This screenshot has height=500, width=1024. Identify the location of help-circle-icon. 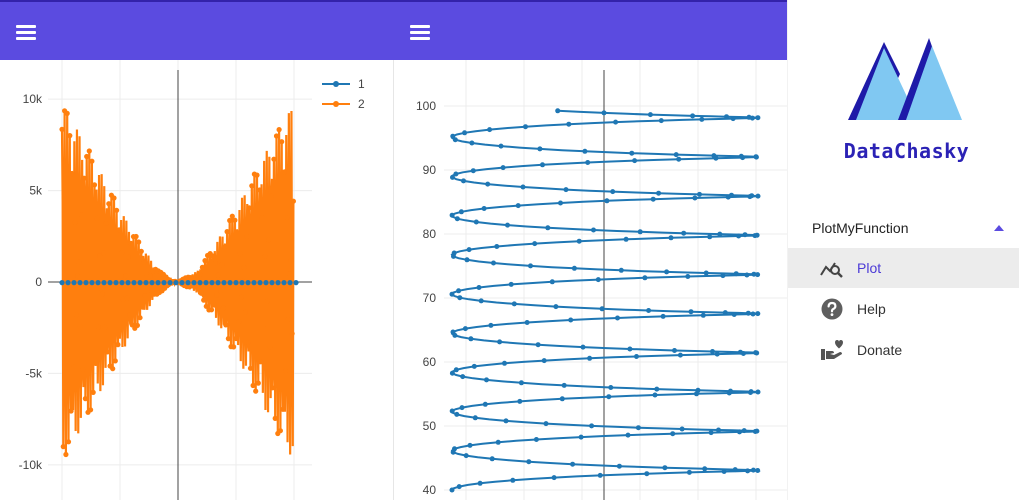
(832, 309).